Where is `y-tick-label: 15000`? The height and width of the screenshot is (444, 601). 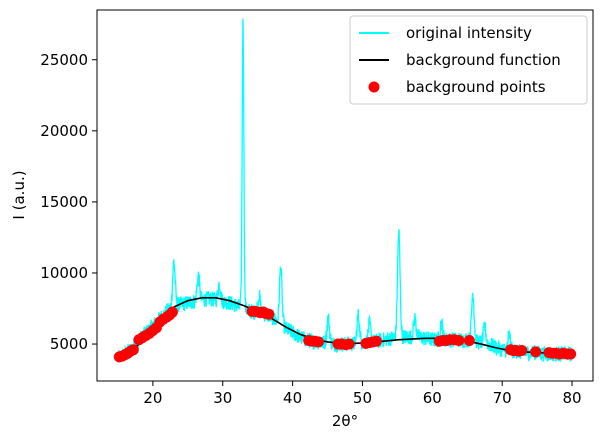
y-tick-label: 15000 is located at coordinates (64, 202).